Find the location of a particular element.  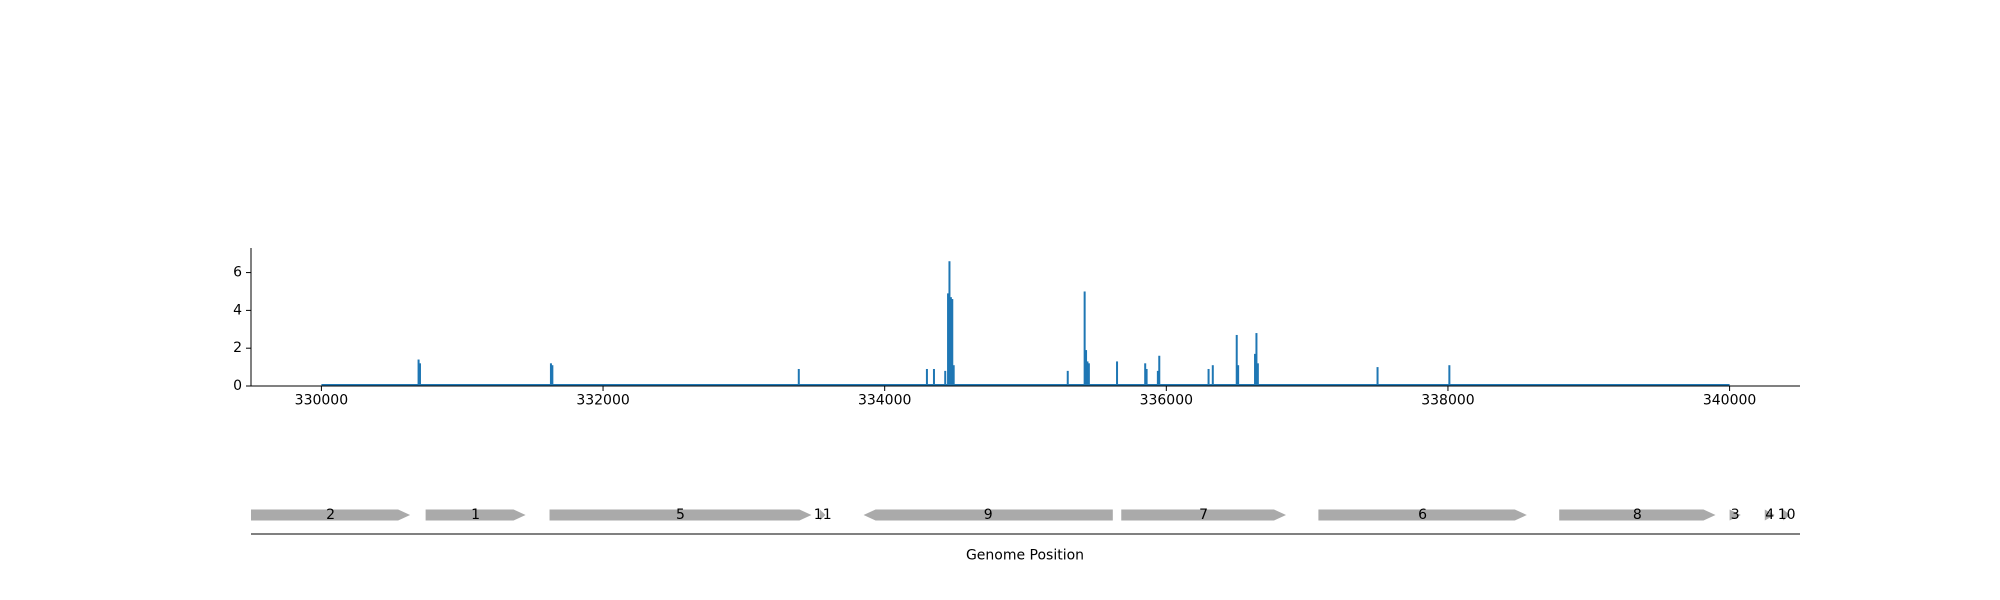

x-tick-label: 336000 is located at coordinates (1166, 401).